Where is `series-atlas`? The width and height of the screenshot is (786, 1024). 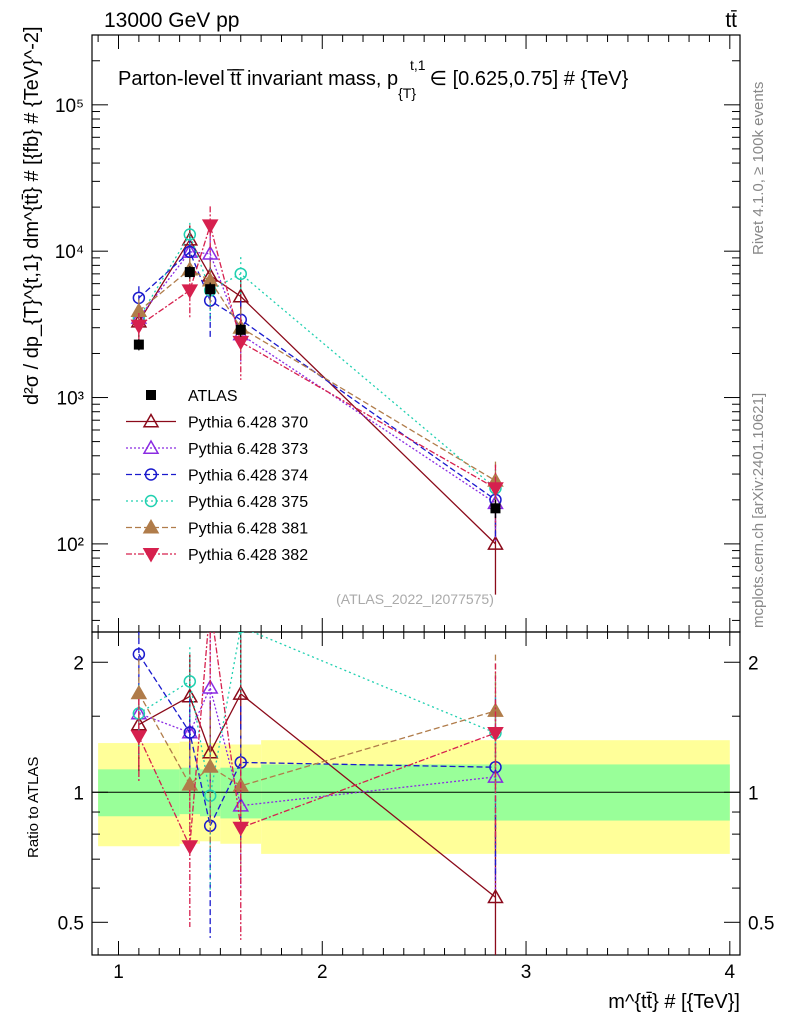
series-atlas is located at coordinates (317, 392).